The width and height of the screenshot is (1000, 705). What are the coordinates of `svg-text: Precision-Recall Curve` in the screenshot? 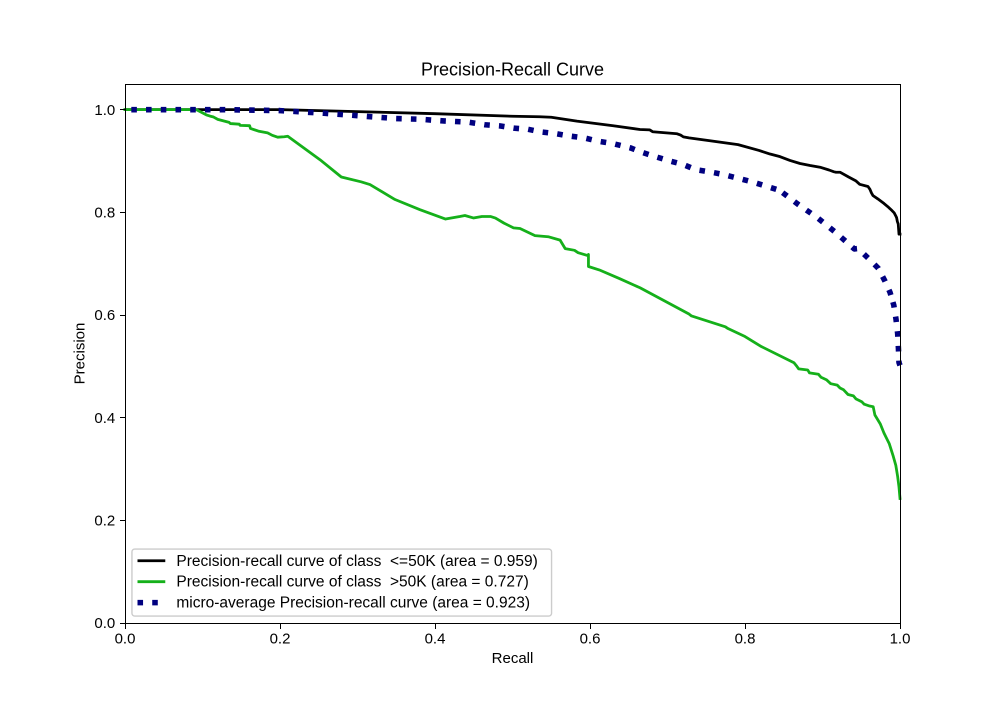 It's located at (512, 70).